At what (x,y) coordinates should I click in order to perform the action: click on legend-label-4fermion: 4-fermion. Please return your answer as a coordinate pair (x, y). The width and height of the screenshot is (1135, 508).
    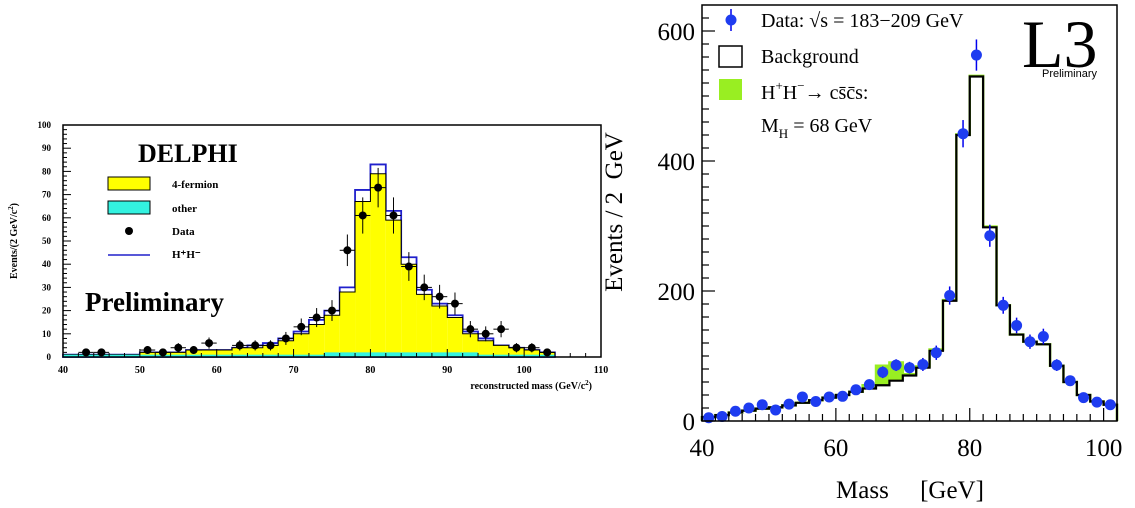
    Looking at the image, I should click on (195, 185).